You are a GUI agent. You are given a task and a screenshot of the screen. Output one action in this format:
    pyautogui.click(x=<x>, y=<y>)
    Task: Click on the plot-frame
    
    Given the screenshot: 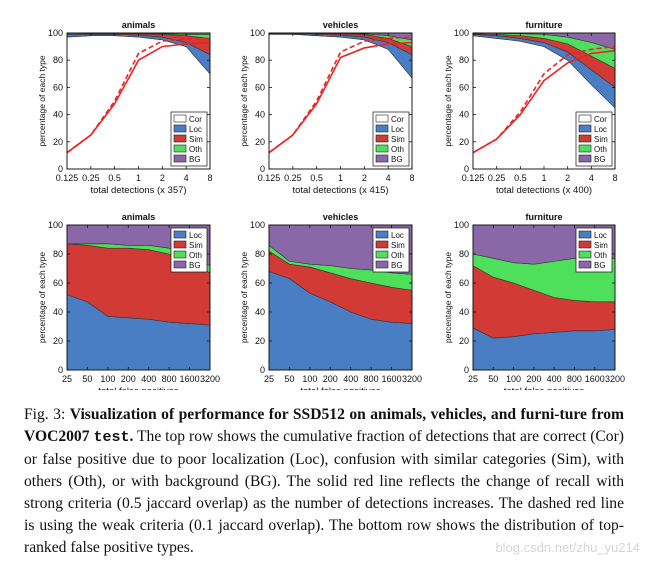 What is the action you would take?
    pyautogui.click(x=340, y=297)
    